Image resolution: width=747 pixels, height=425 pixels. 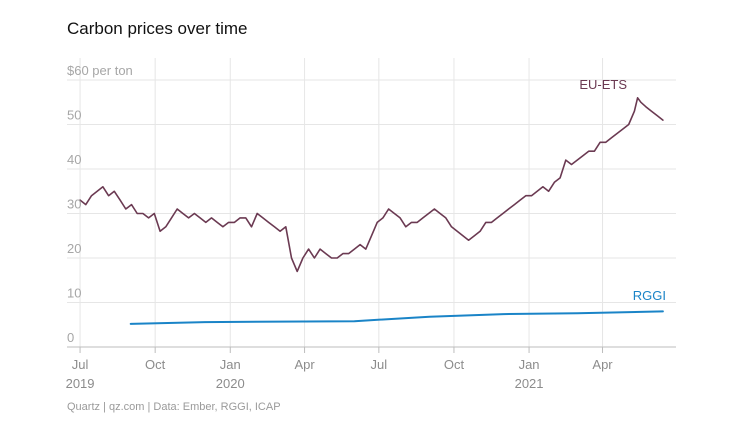 I want to click on x-year-label: 2020, so click(x=230, y=383).